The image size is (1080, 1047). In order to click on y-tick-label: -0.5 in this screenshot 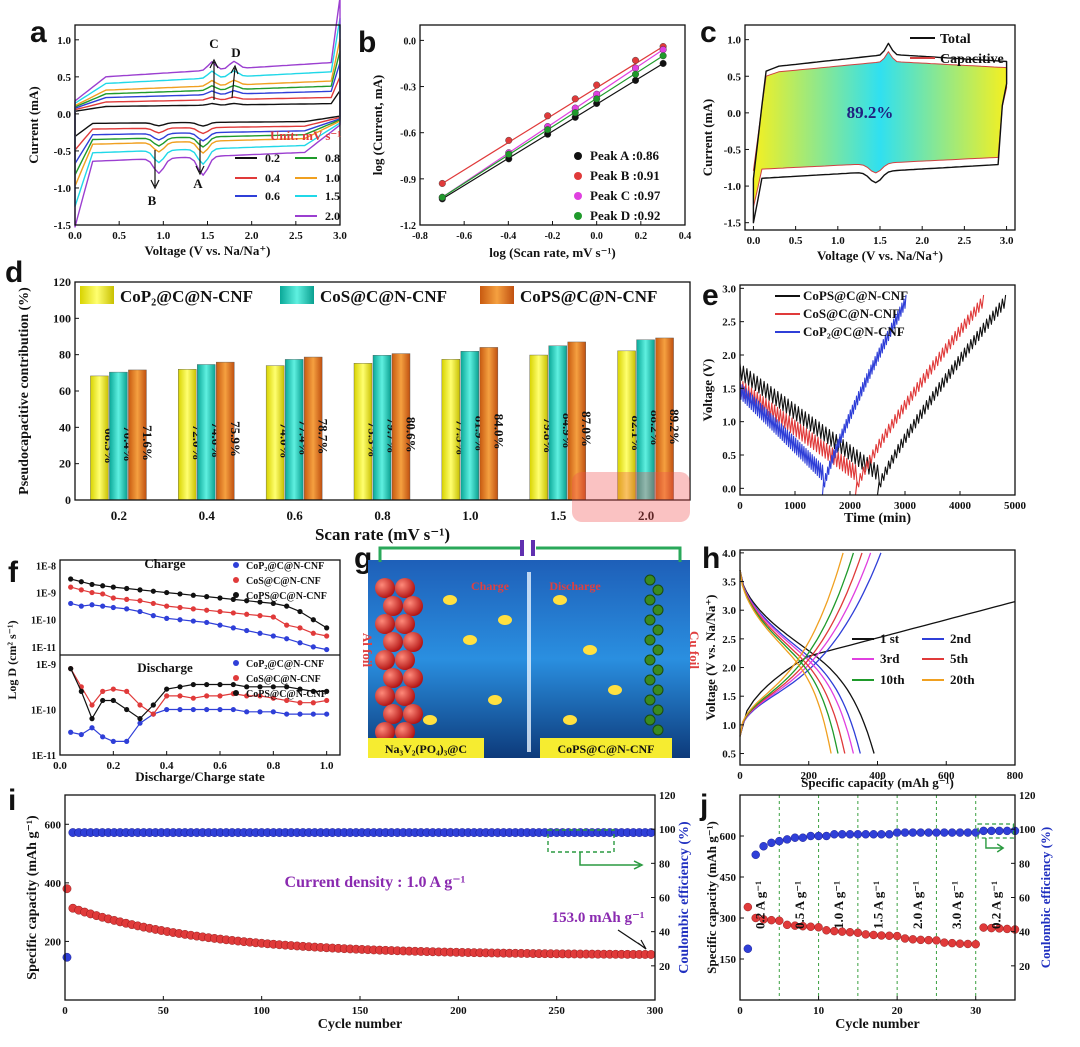, I will do `click(63, 152)`.